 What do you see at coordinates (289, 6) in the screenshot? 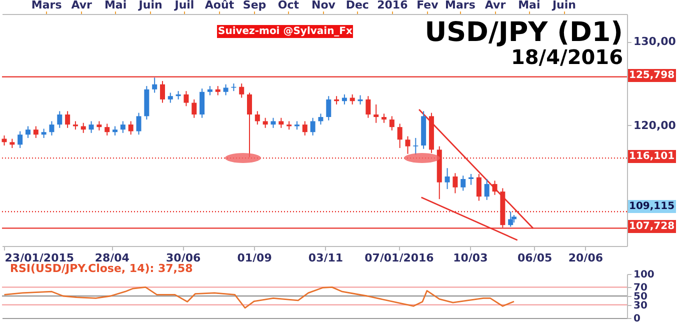
I see `x2-tick-label: Oct` at bounding box center [289, 6].